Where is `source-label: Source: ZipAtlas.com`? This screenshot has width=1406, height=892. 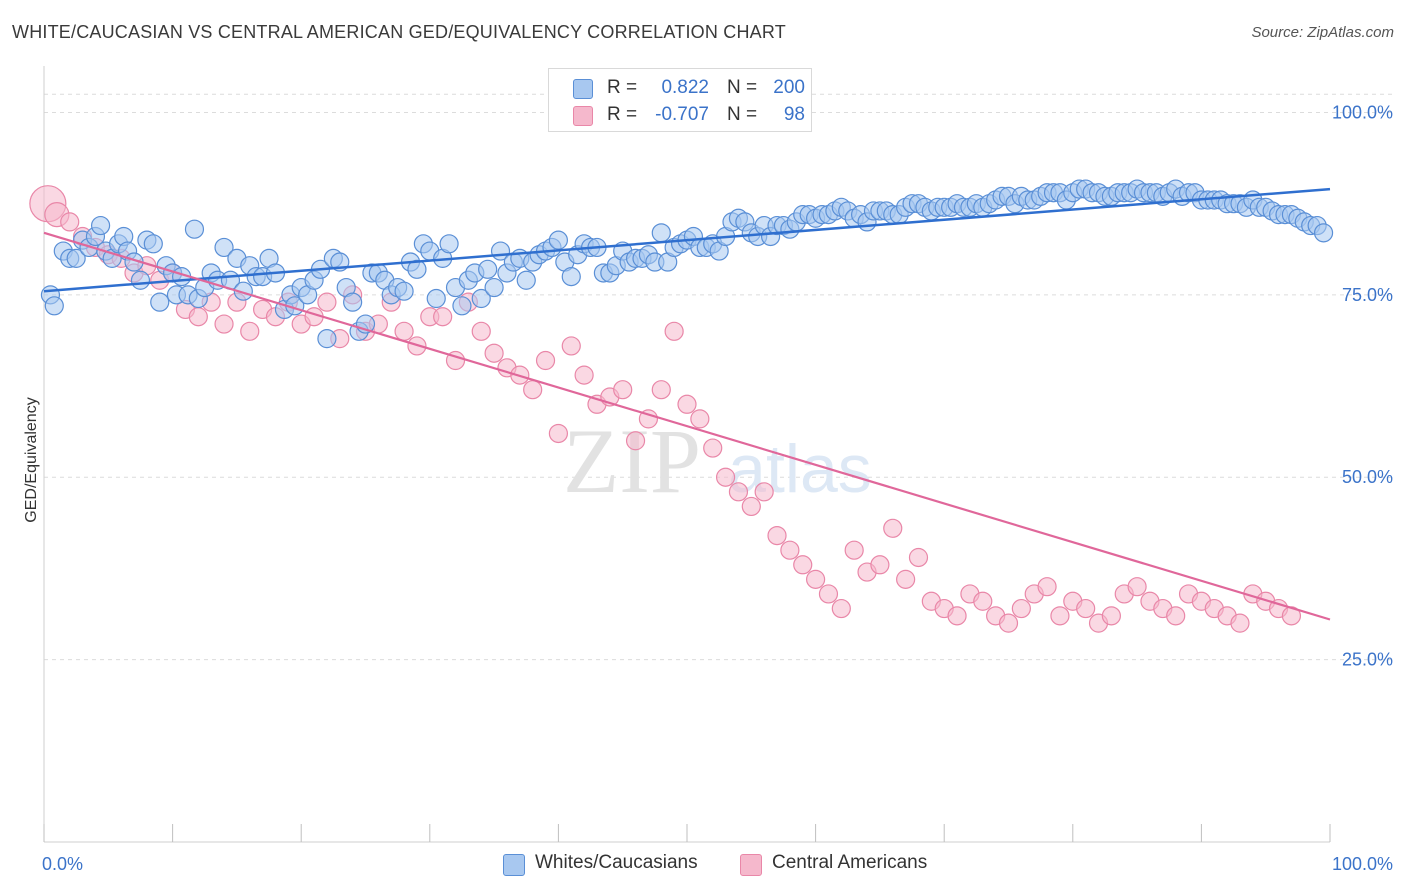 source-label: Source: ZipAtlas.com is located at coordinates (1322, 32).